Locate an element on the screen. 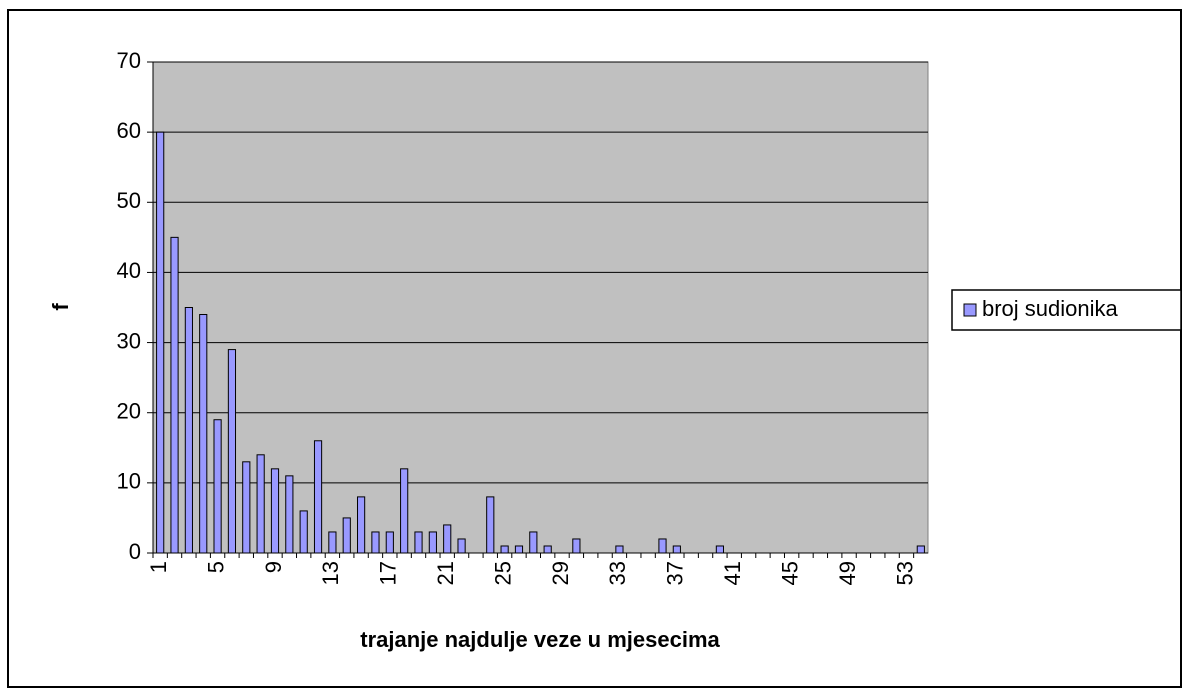  x-tick-label: 17 is located at coordinates (388, 573).